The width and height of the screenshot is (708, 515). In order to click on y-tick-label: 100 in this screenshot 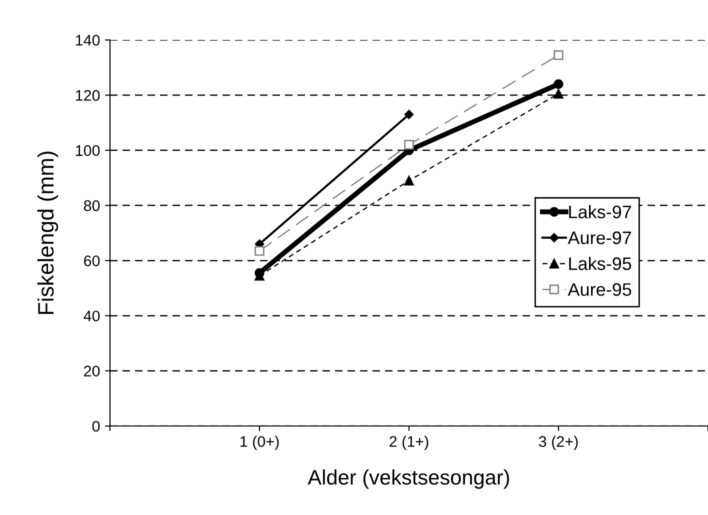, I will do `click(88, 150)`.